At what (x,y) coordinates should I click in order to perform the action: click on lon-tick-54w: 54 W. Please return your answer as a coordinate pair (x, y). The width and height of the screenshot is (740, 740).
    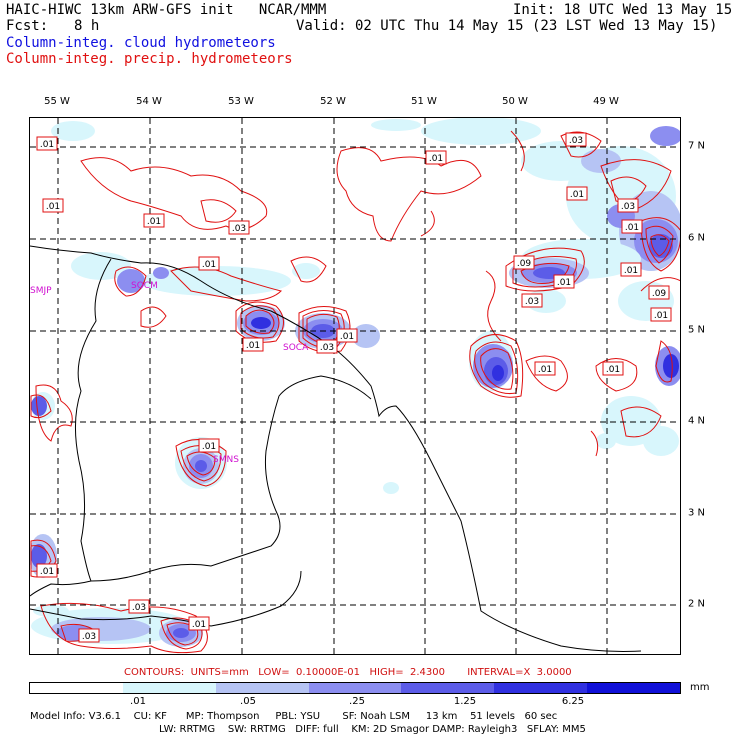
    Looking at the image, I should click on (149, 101).